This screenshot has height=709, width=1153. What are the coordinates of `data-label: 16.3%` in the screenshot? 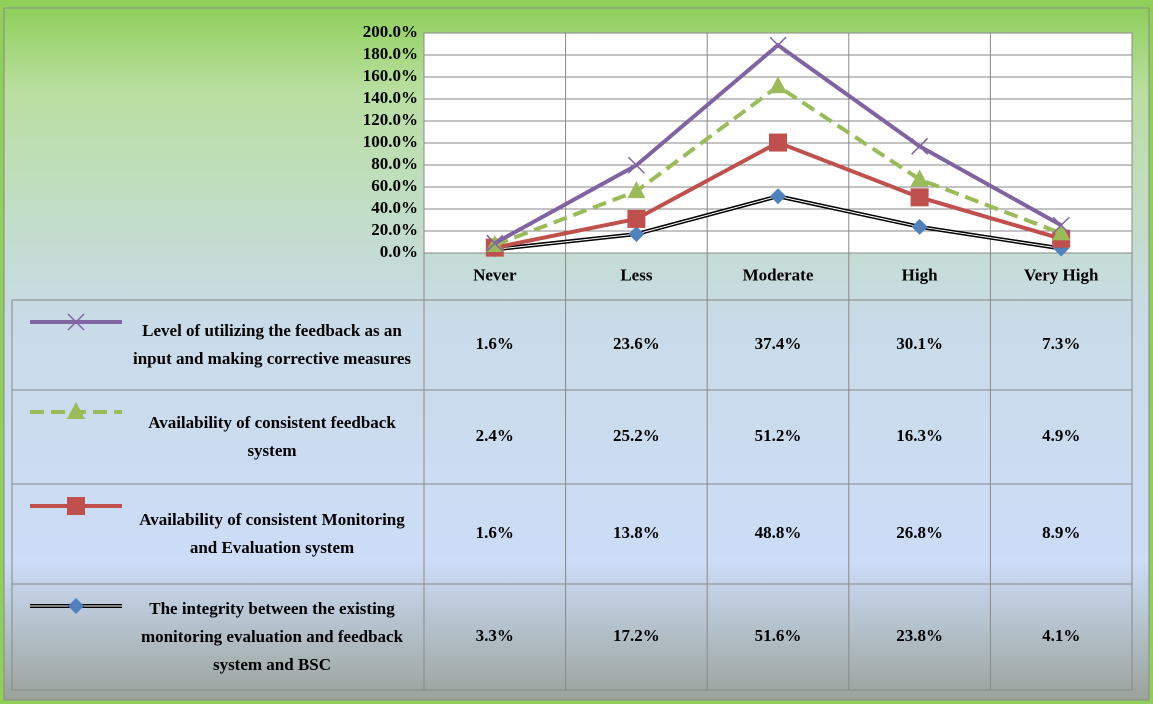 It's located at (919, 435).